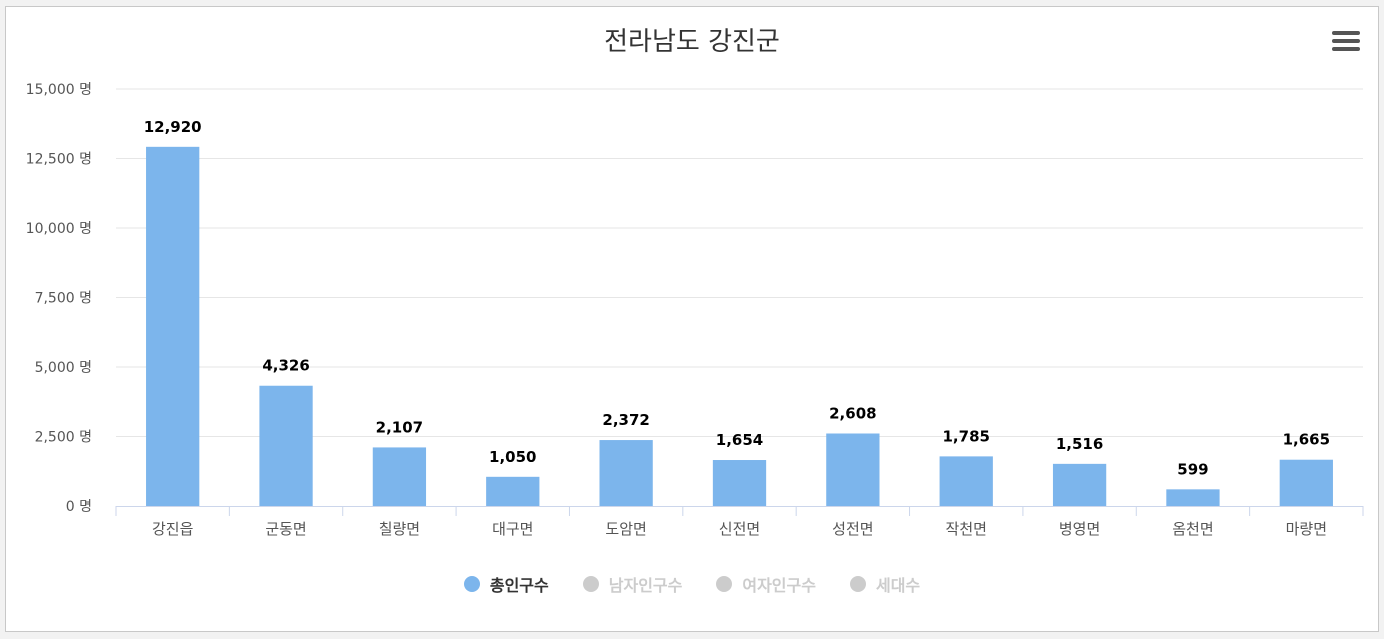 The image size is (1384, 639). I want to click on x-tick-label: 도암면, so click(625, 529).